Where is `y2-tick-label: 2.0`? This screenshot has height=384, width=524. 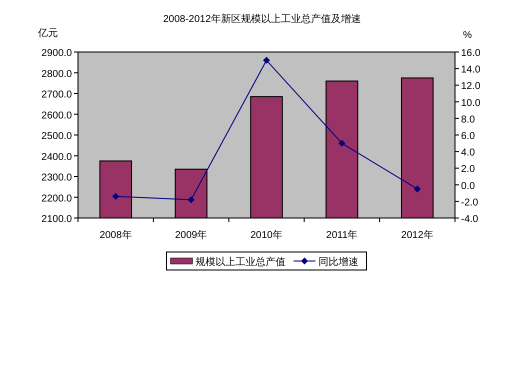
y2-tick-label: 2.0 is located at coordinates (468, 170).